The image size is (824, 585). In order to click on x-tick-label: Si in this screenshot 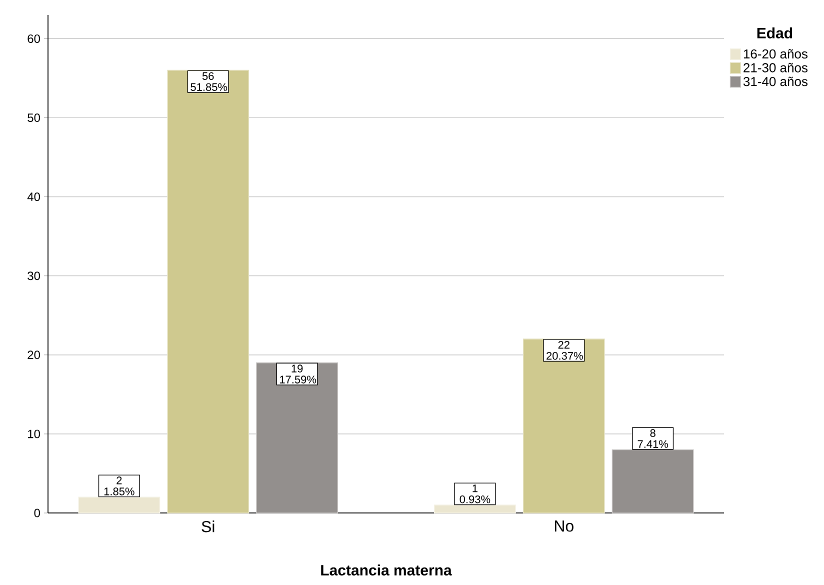, I will do `click(208, 526)`.